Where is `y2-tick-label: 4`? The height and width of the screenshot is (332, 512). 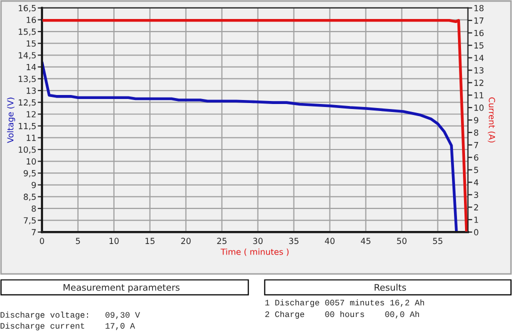
y2-tick-label: 4 is located at coordinates (476, 182).